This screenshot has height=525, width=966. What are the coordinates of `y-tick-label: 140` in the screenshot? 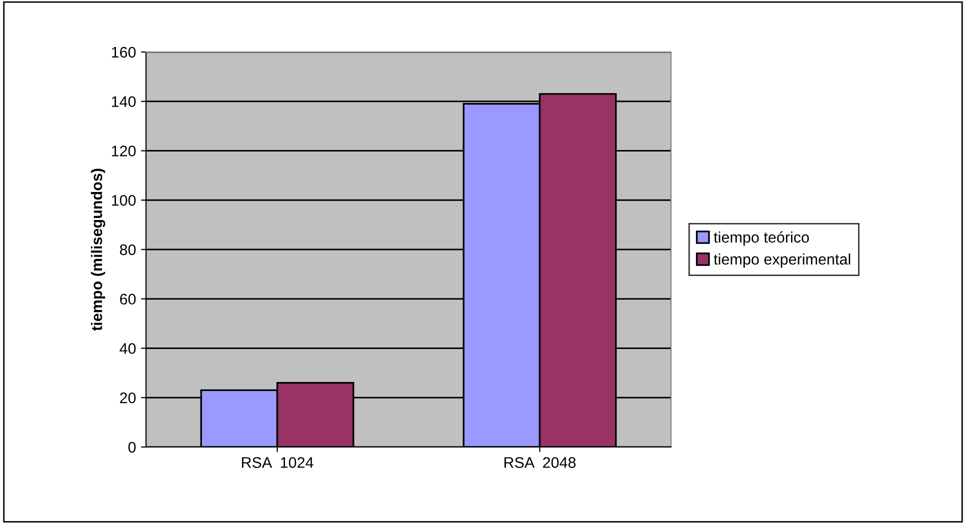 It's located at (124, 102).